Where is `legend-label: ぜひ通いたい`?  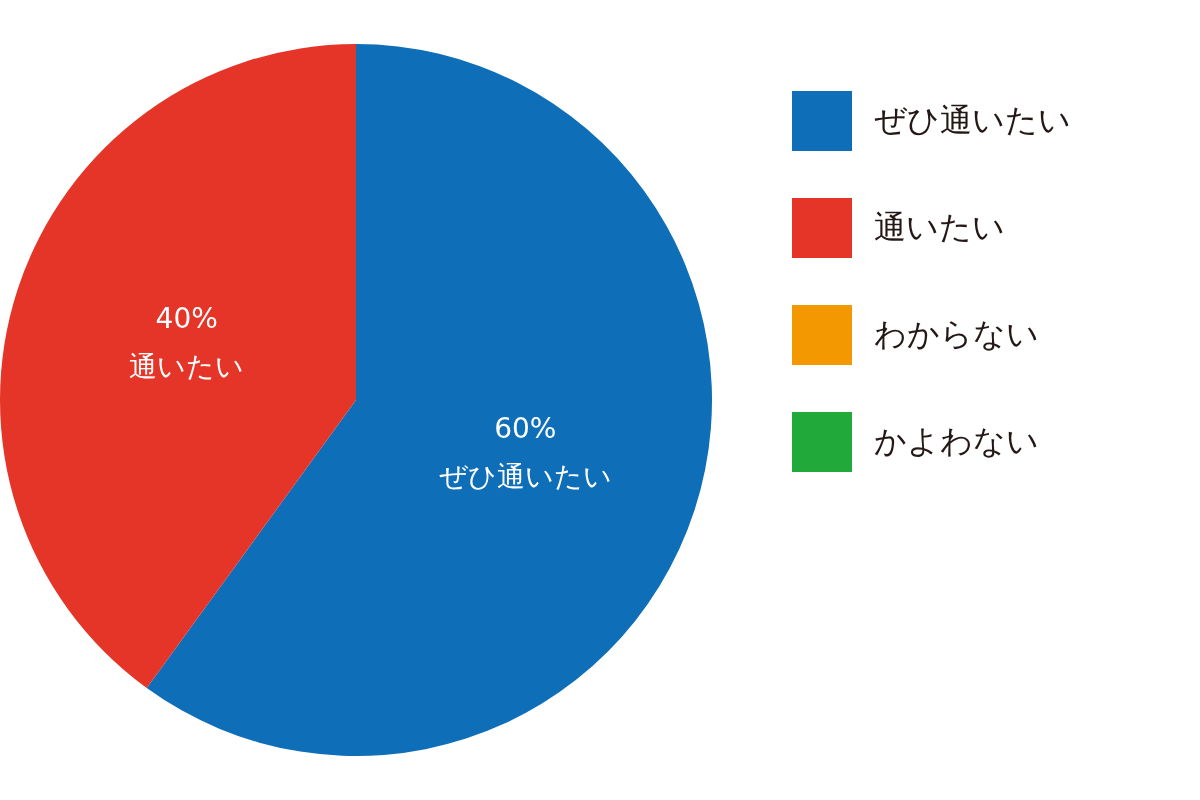
legend-label: ぜひ通いたい is located at coordinates (972, 120).